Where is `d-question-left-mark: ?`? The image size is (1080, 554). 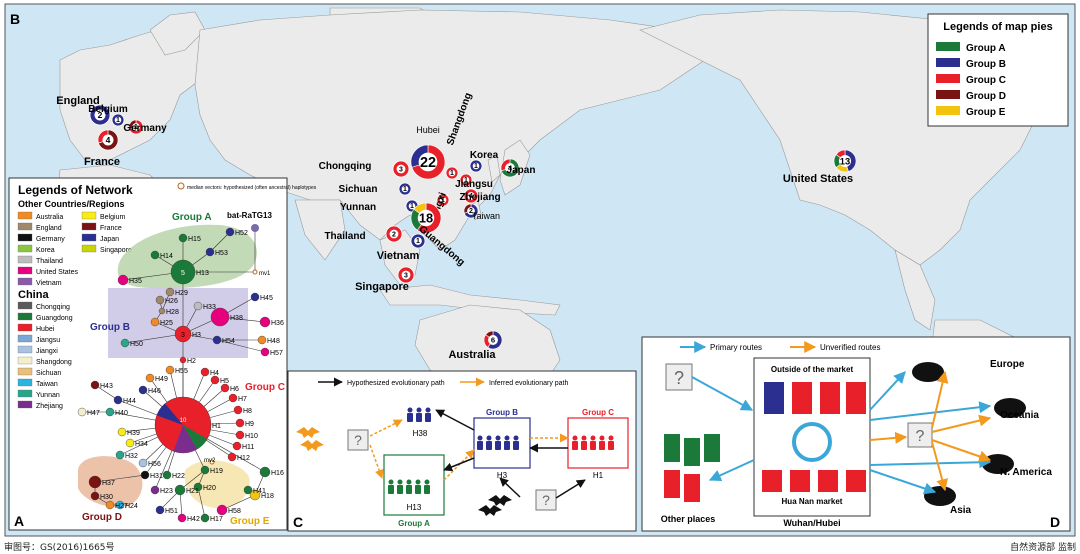
d-question-left-mark: ? is located at coordinates (679, 378).